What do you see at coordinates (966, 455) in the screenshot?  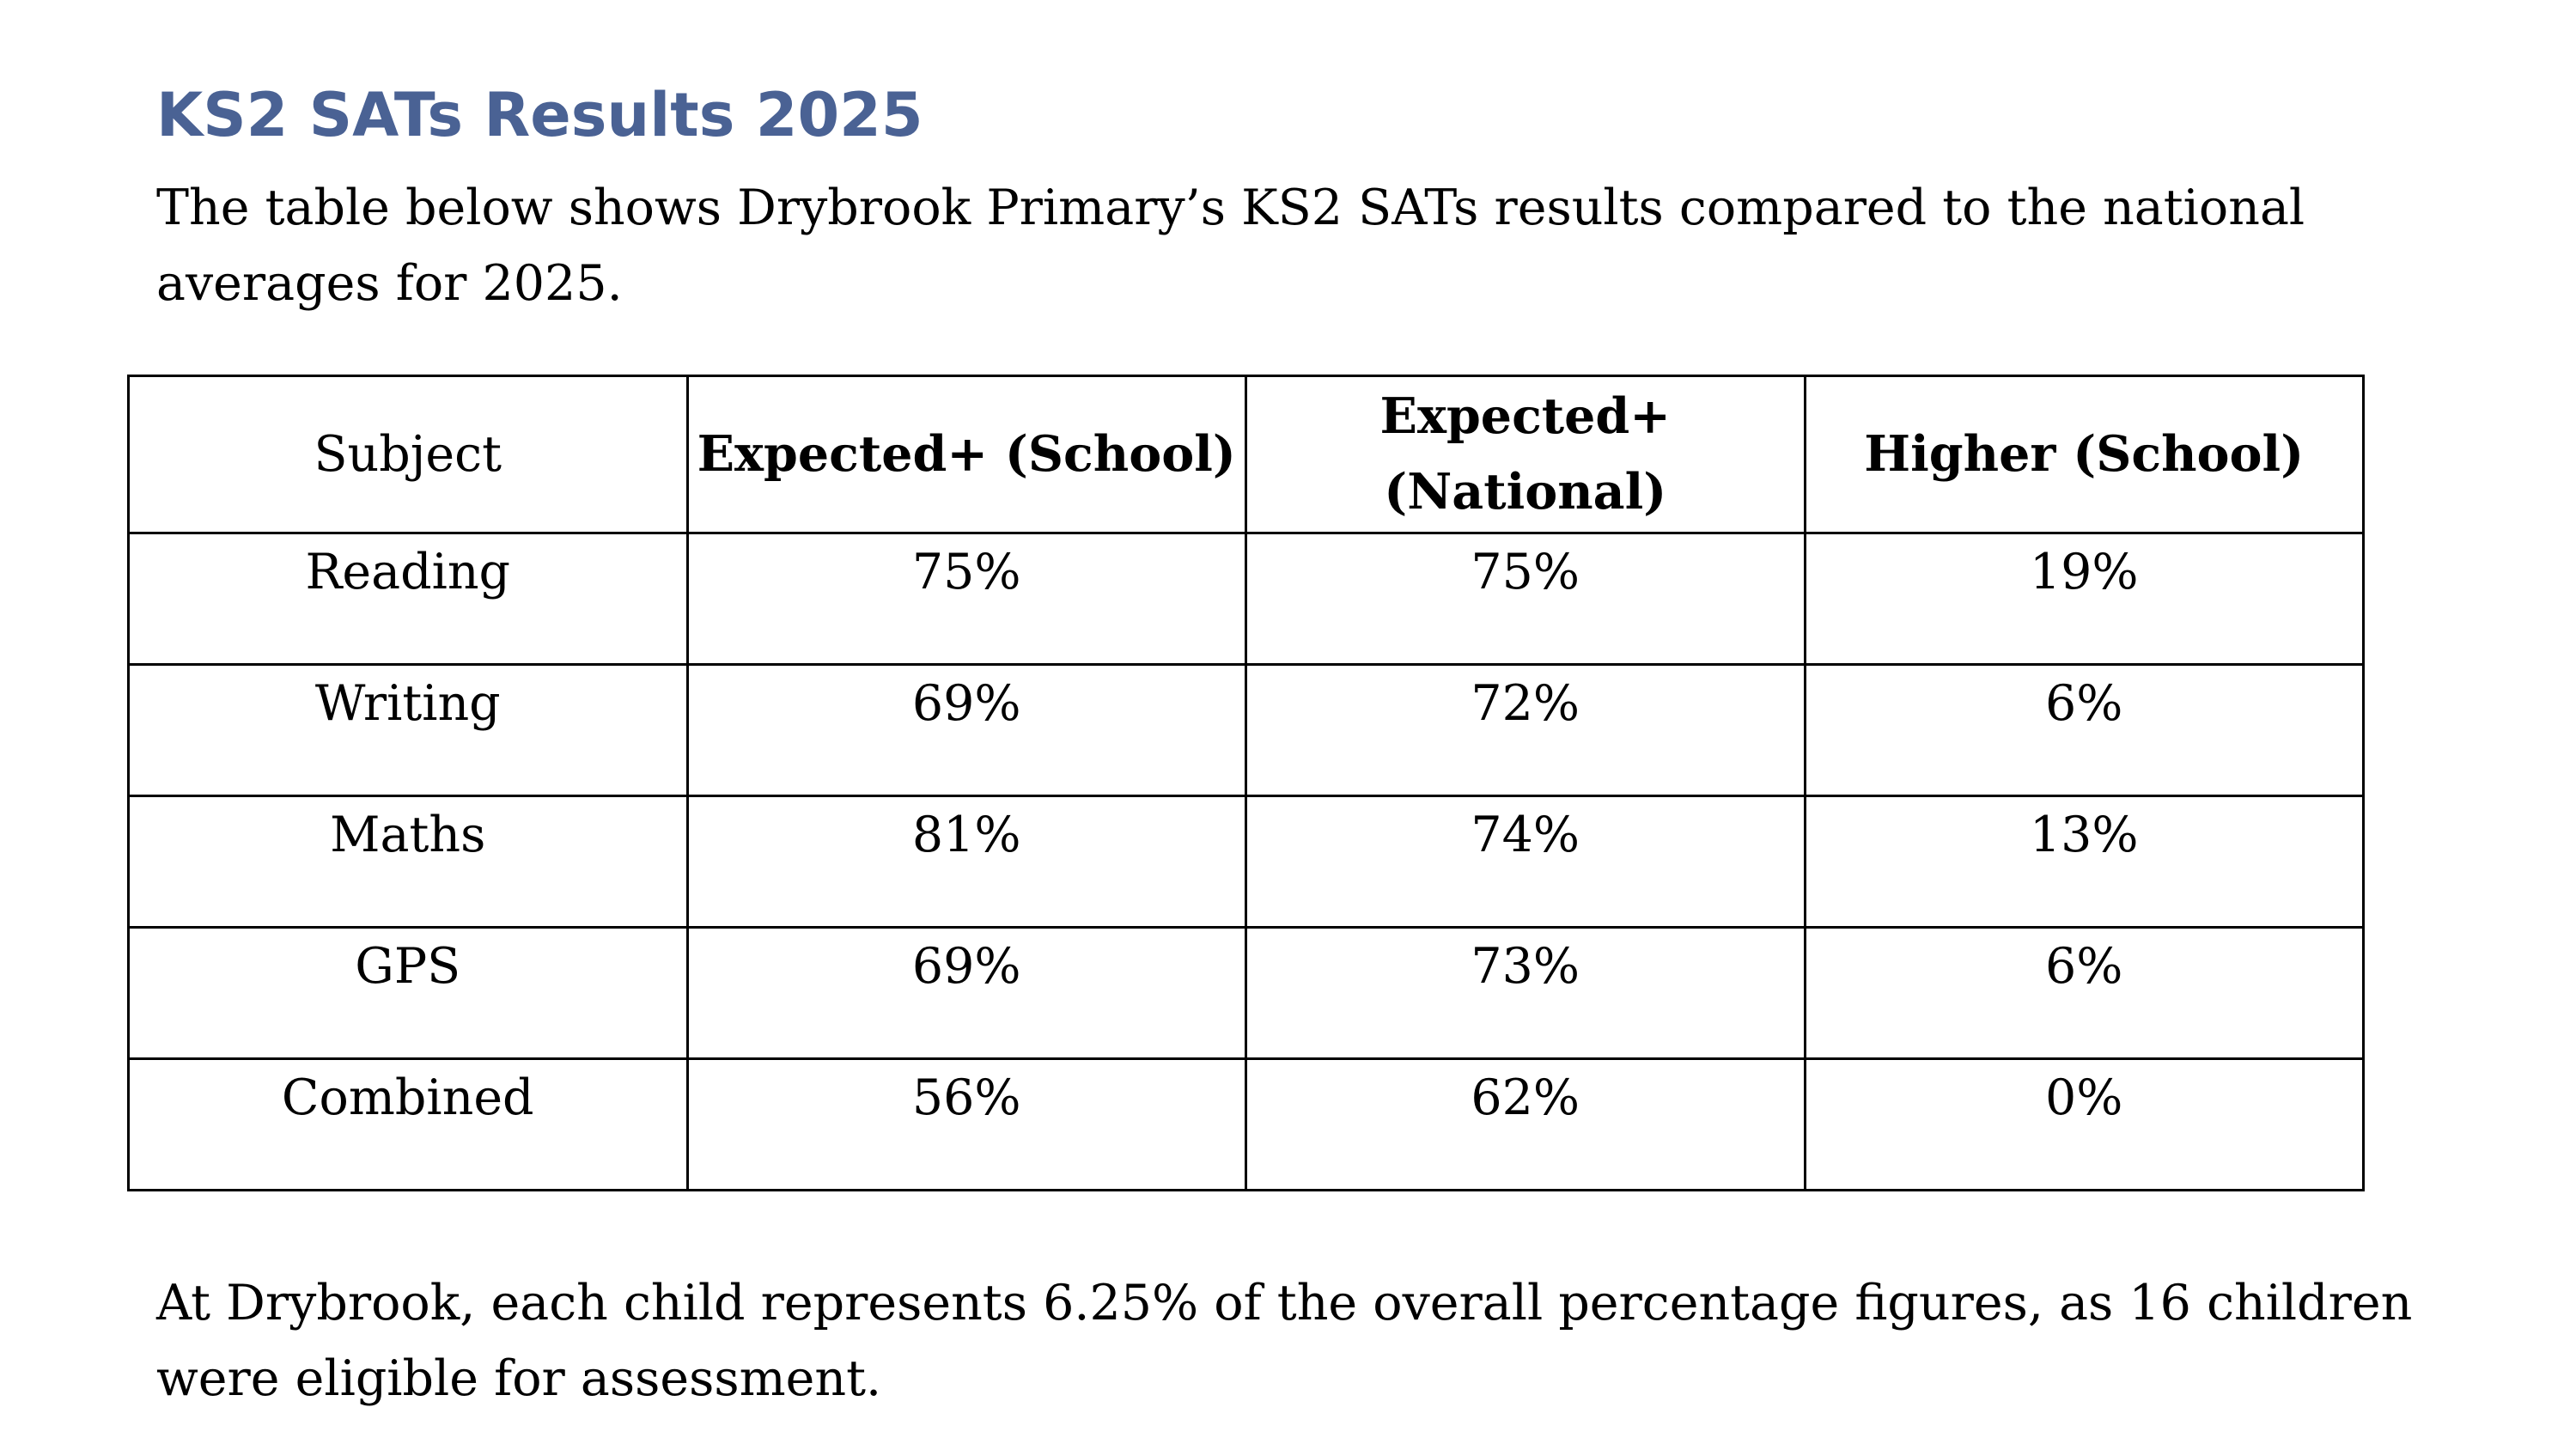 I see `header-expected-school: Expected+ (School)` at bounding box center [966, 455].